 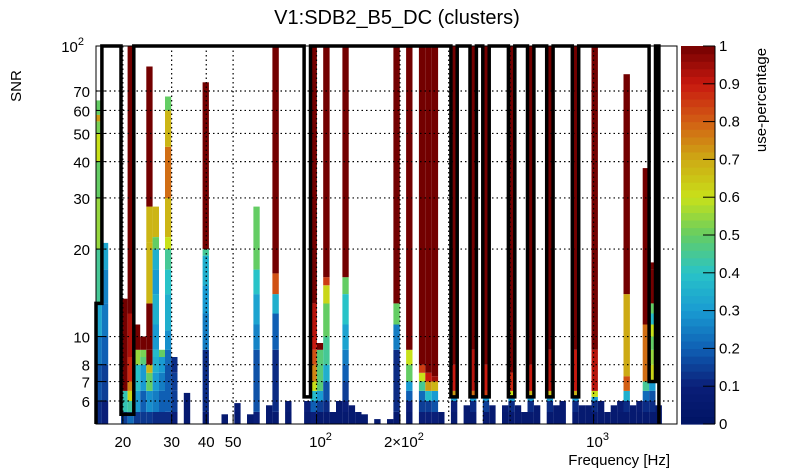 What do you see at coordinates (206, 442) in the screenshot?
I see `x-tick-label: 40` at bounding box center [206, 442].